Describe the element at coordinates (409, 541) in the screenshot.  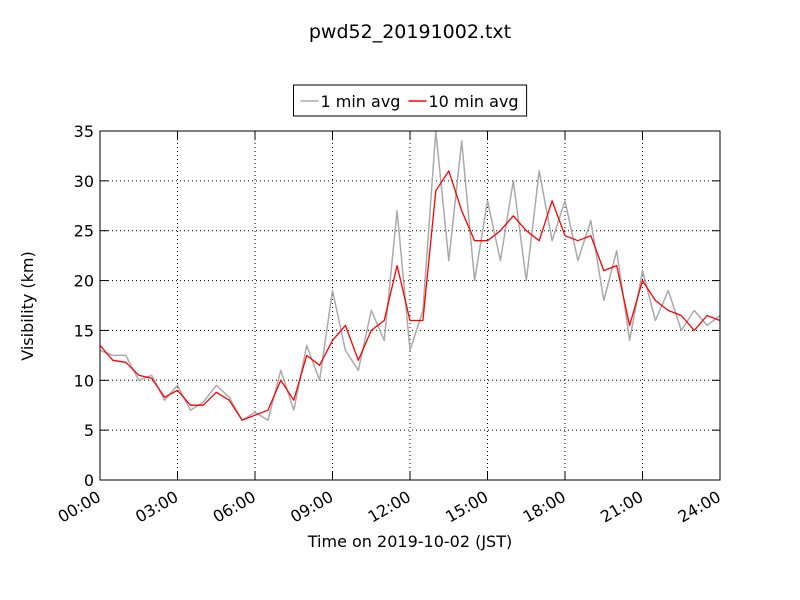
I see `x-axis-label: Time on 2019-10-02 (JST)` at that location.